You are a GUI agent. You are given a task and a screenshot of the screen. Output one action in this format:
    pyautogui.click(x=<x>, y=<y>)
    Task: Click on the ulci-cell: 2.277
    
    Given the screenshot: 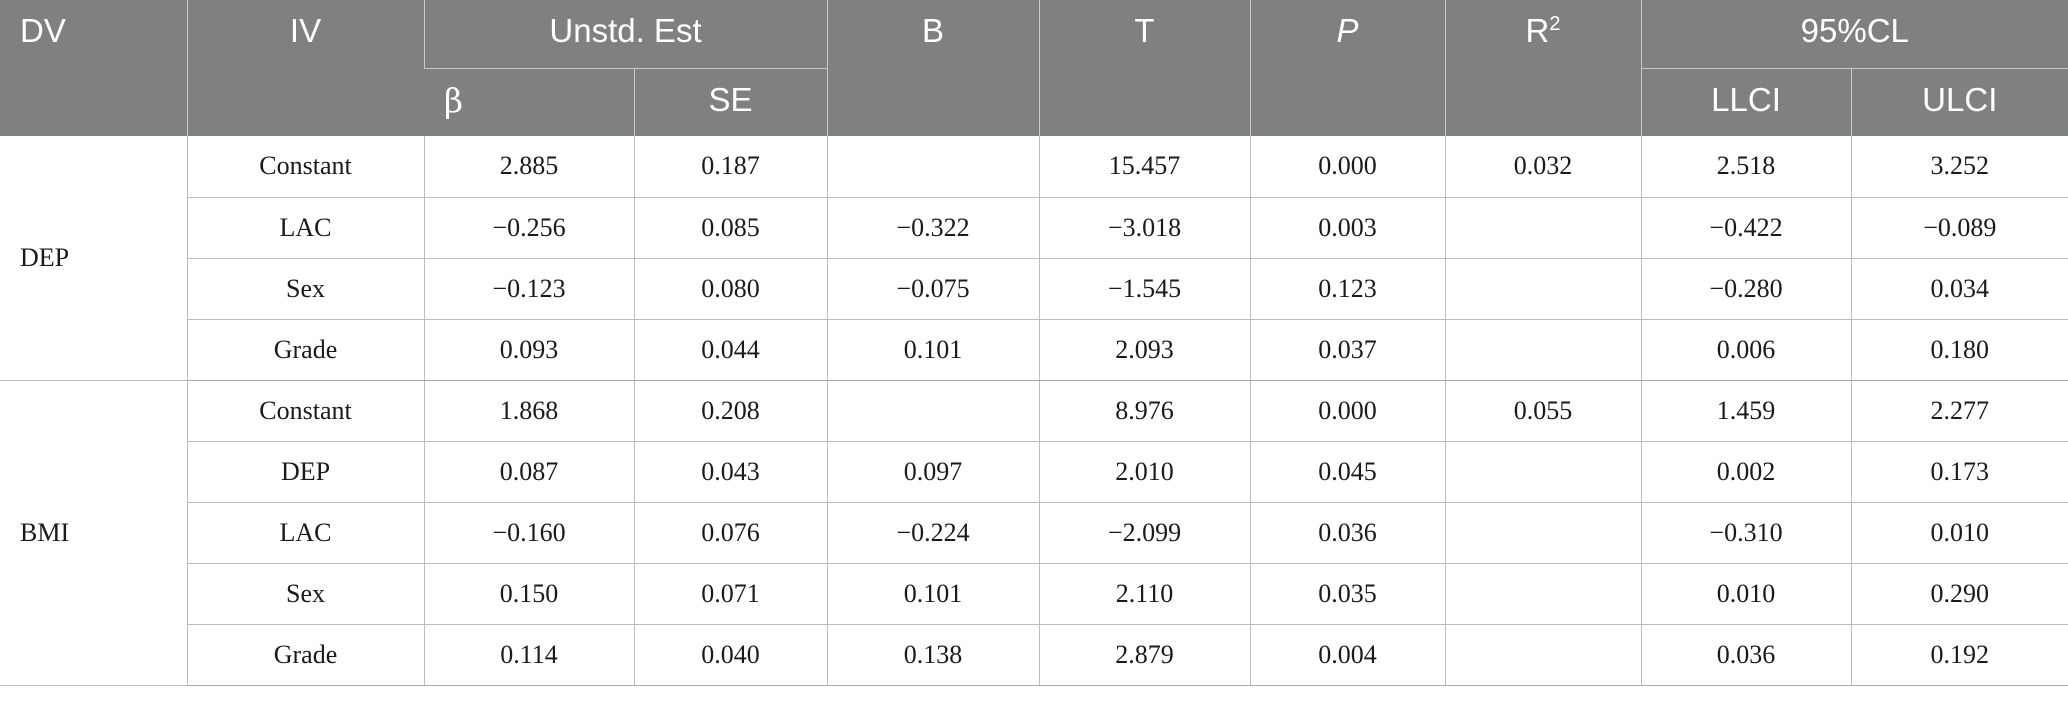 What is the action you would take?
    pyautogui.click(x=1959, y=411)
    